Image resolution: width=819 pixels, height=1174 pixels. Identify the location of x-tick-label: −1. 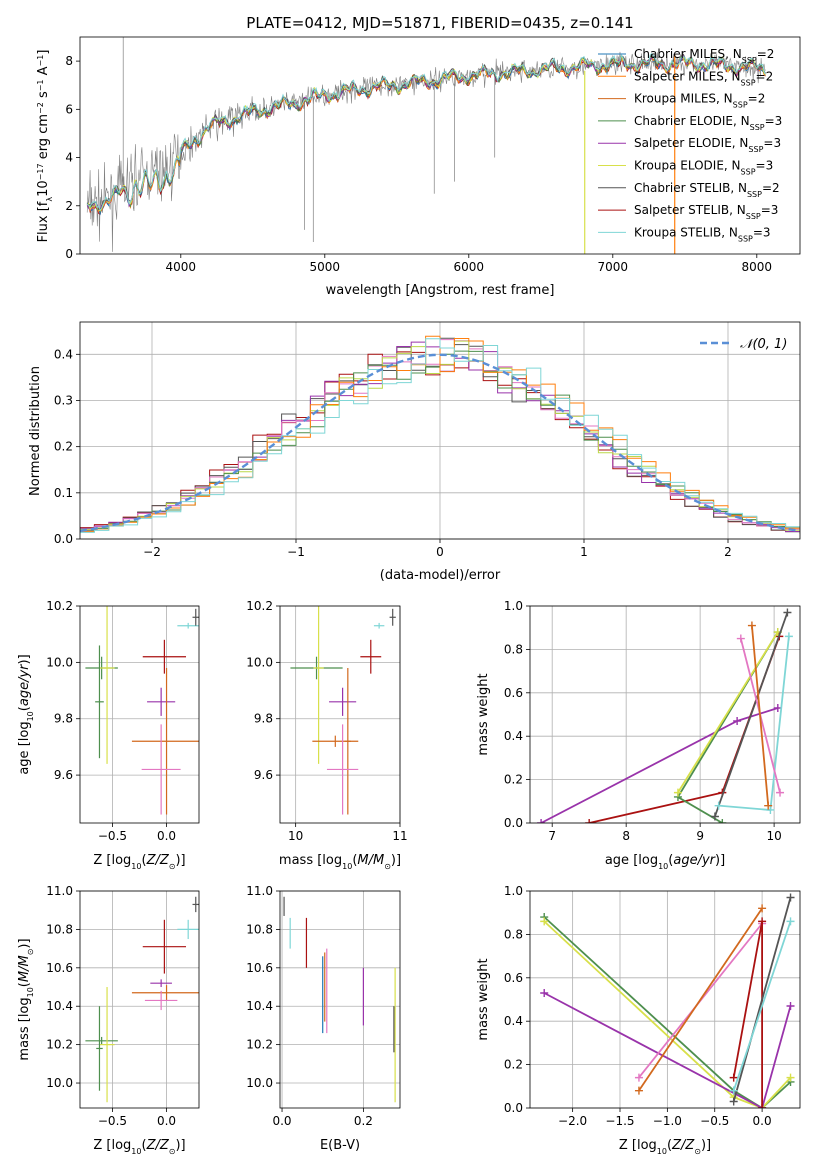
(296, 552).